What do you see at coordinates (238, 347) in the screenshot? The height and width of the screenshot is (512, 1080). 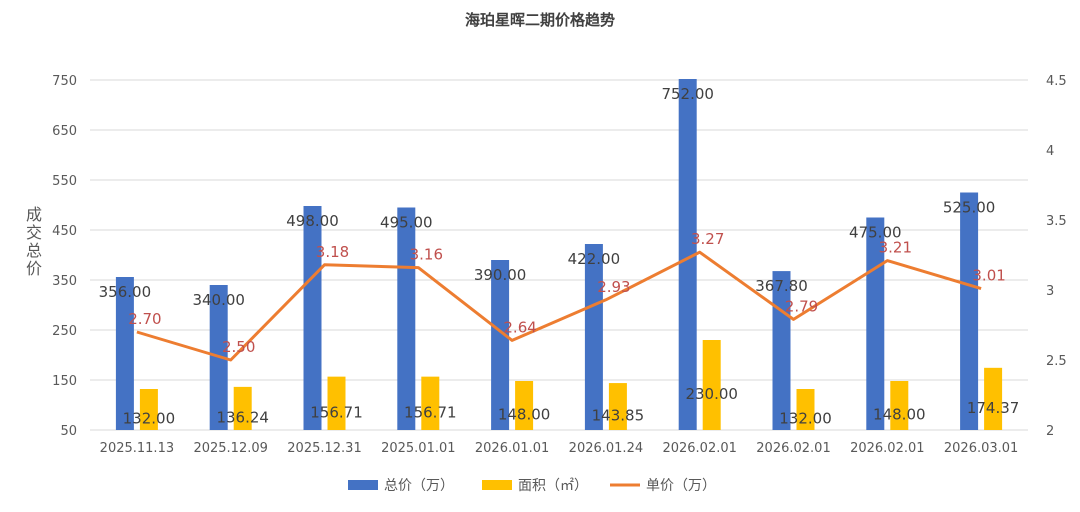 I see `unit-price-label: 2.50` at bounding box center [238, 347].